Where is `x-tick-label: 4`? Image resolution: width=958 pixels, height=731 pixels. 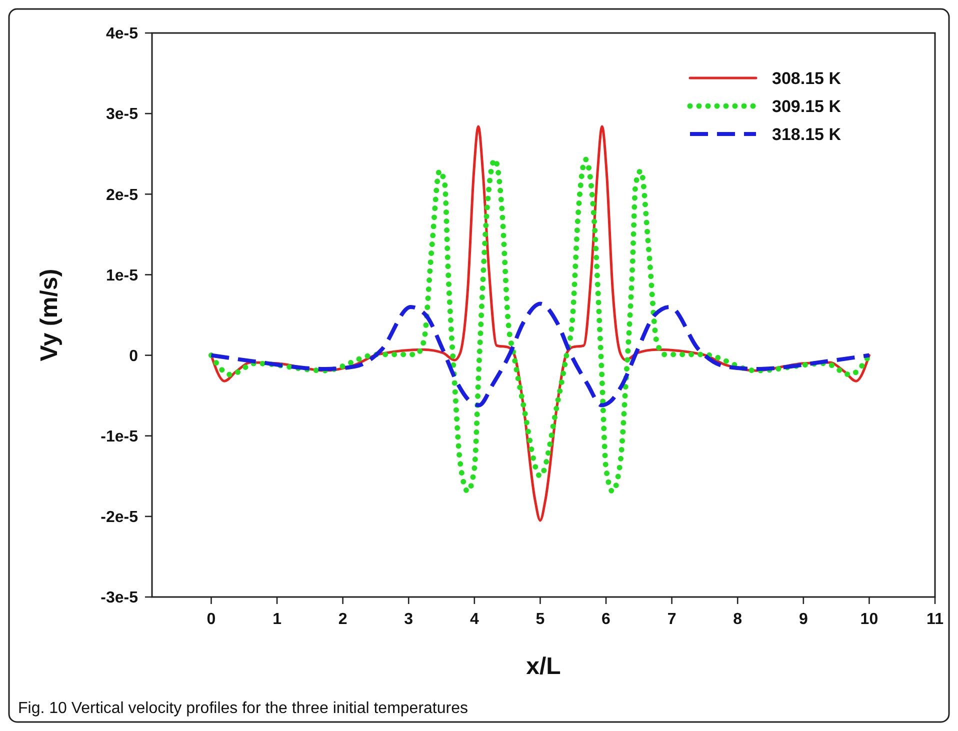
x-tick-label: 4 is located at coordinates (474, 619).